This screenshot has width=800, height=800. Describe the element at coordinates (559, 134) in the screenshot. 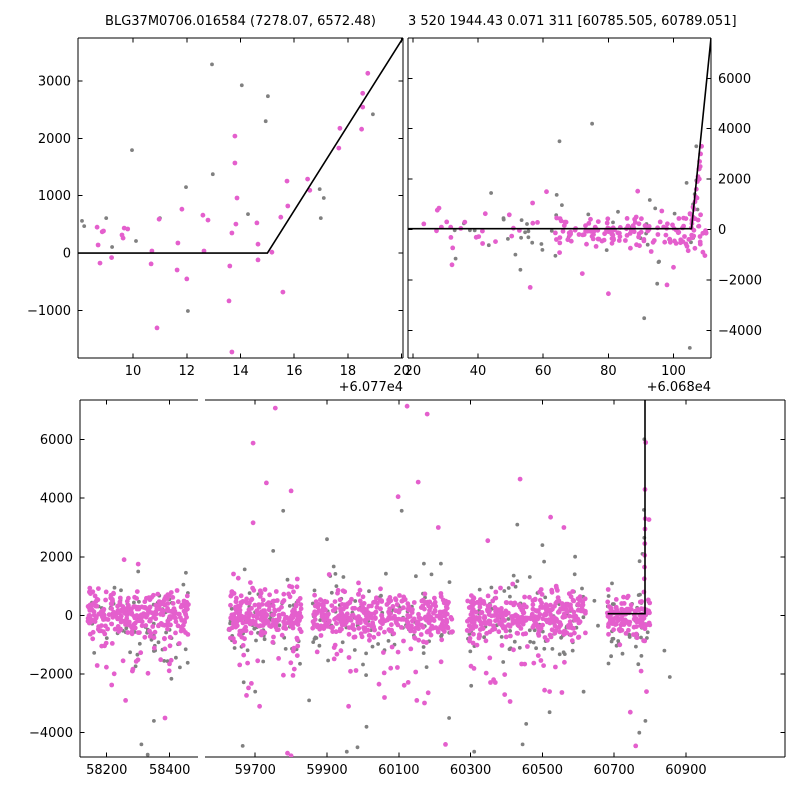

I see `top-right-model-line` at that location.